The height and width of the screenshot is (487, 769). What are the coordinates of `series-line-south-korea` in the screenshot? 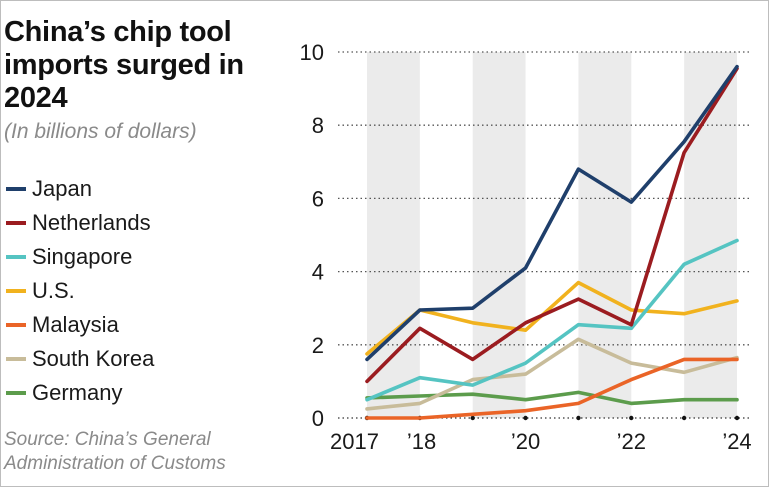 It's located at (552, 374).